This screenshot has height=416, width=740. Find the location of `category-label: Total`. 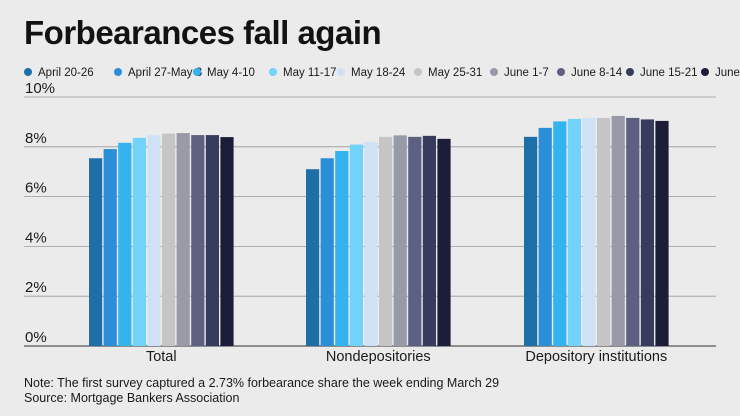

category-label: Total is located at coordinates (161, 357).